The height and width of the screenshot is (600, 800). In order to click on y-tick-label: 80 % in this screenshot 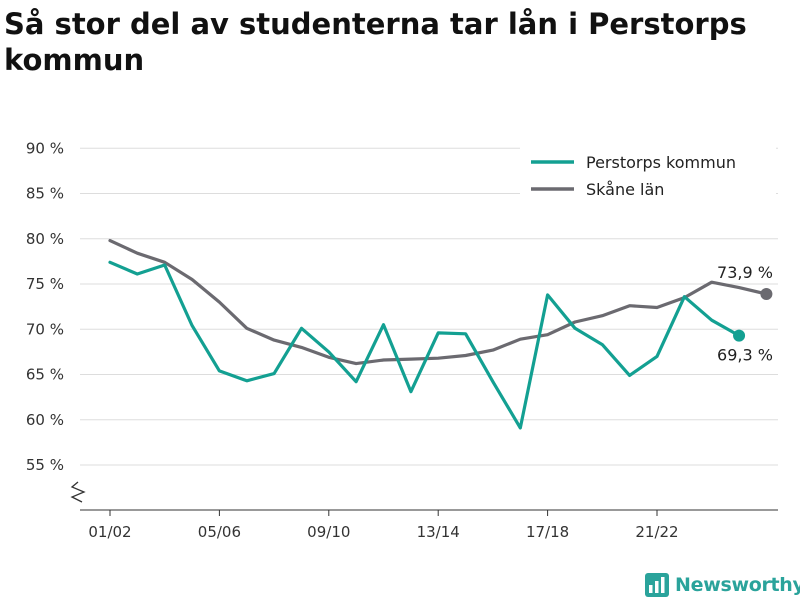, I will do `click(45, 239)`.